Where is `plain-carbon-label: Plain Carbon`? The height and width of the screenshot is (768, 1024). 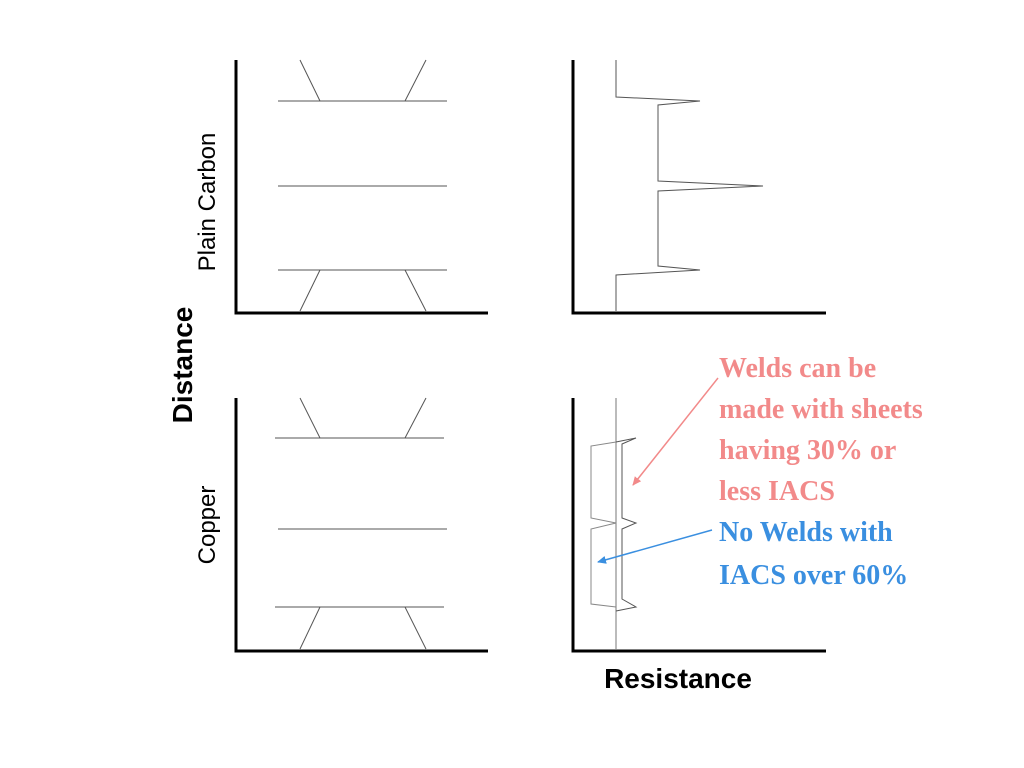
plain-carbon-label: Plain Carbon is located at coordinates (207, 202).